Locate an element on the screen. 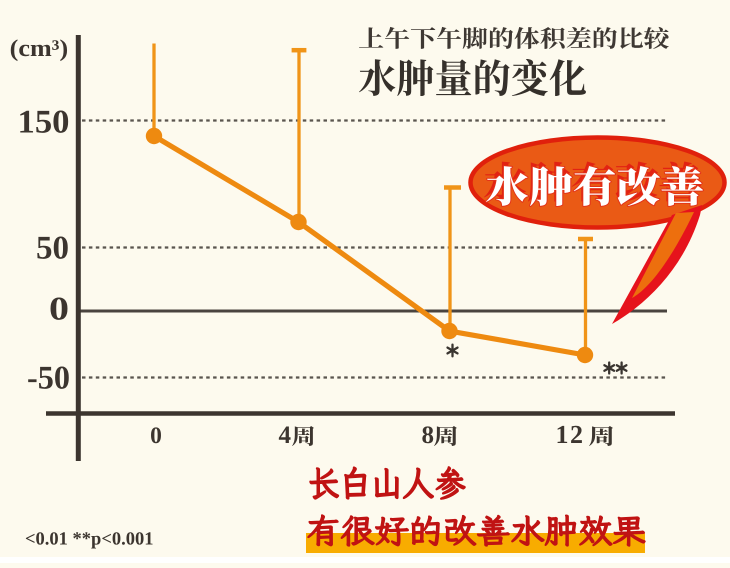 This screenshot has height=568, width=730. svg-text: 50 is located at coordinates (52, 249).